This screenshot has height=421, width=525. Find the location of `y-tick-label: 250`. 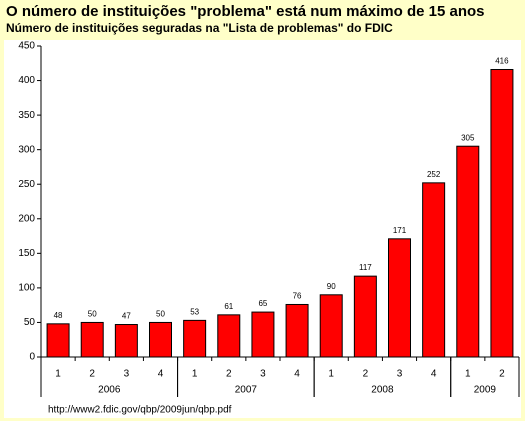

y-tick-label: 250 is located at coordinates (26, 184).